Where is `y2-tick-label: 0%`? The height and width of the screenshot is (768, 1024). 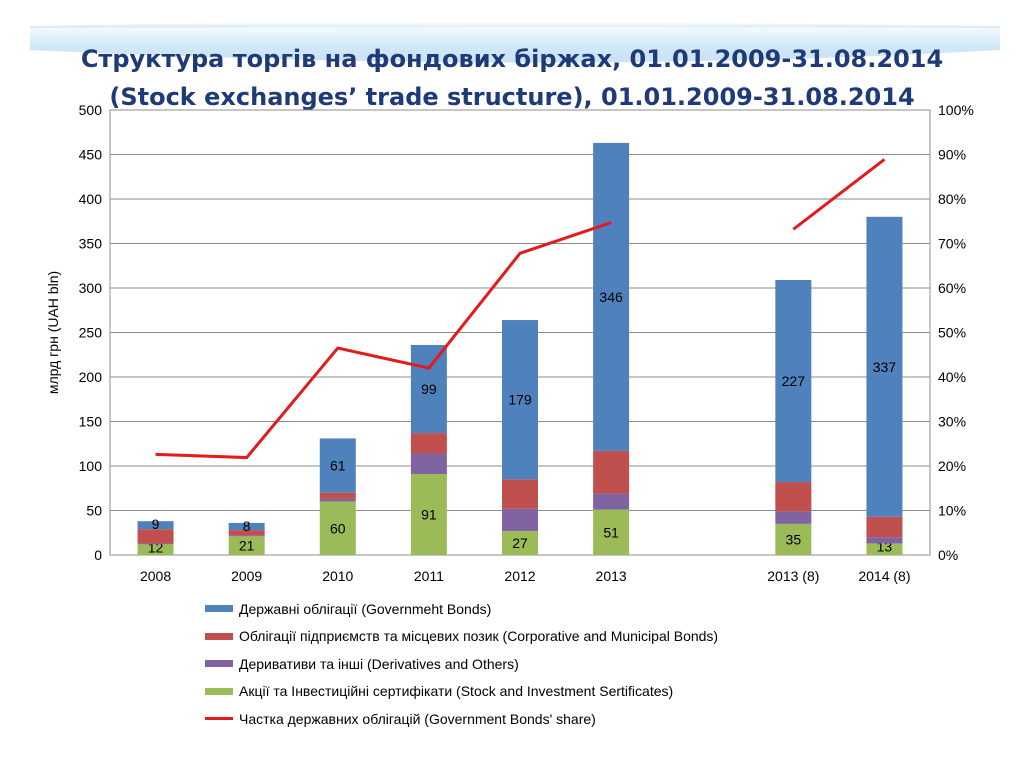
y2-tick-label: 0% is located at coordinates (948, 555).